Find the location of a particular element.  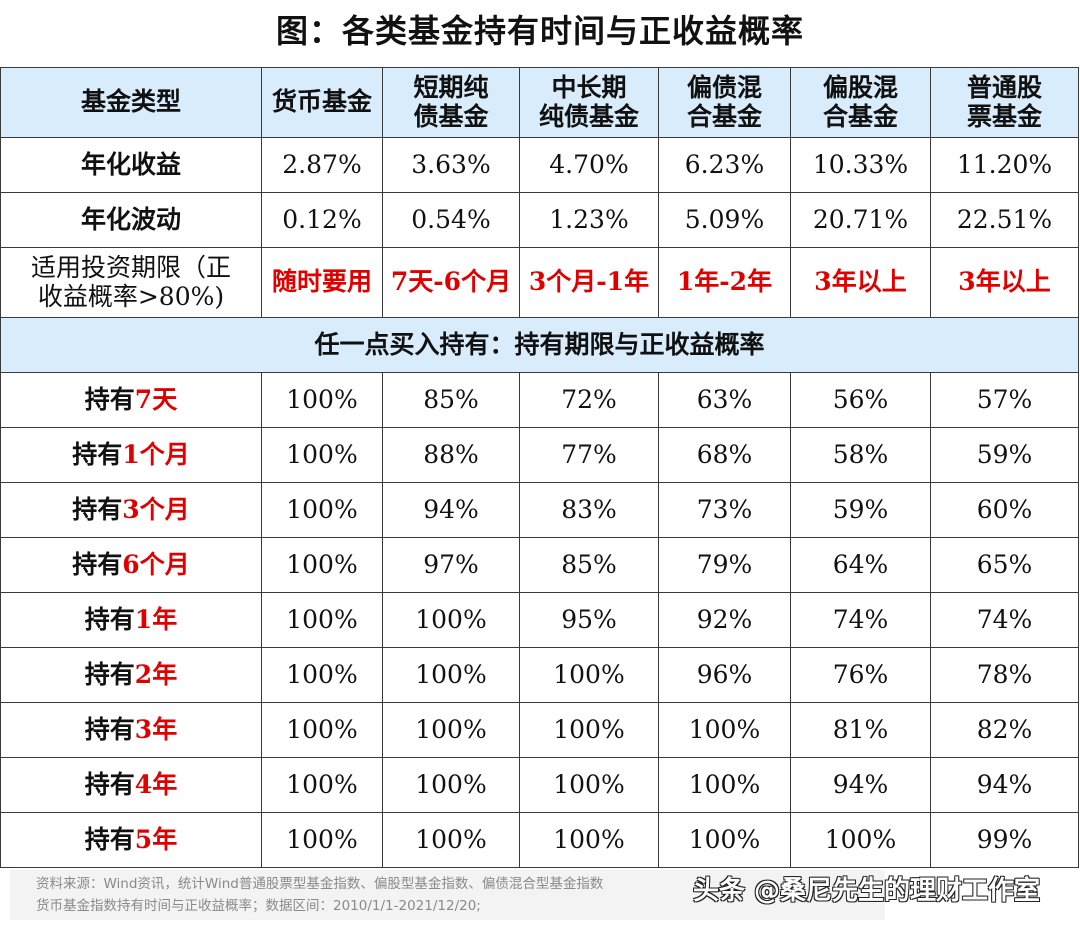

cell: 56% is located at coordinates (860, 400).